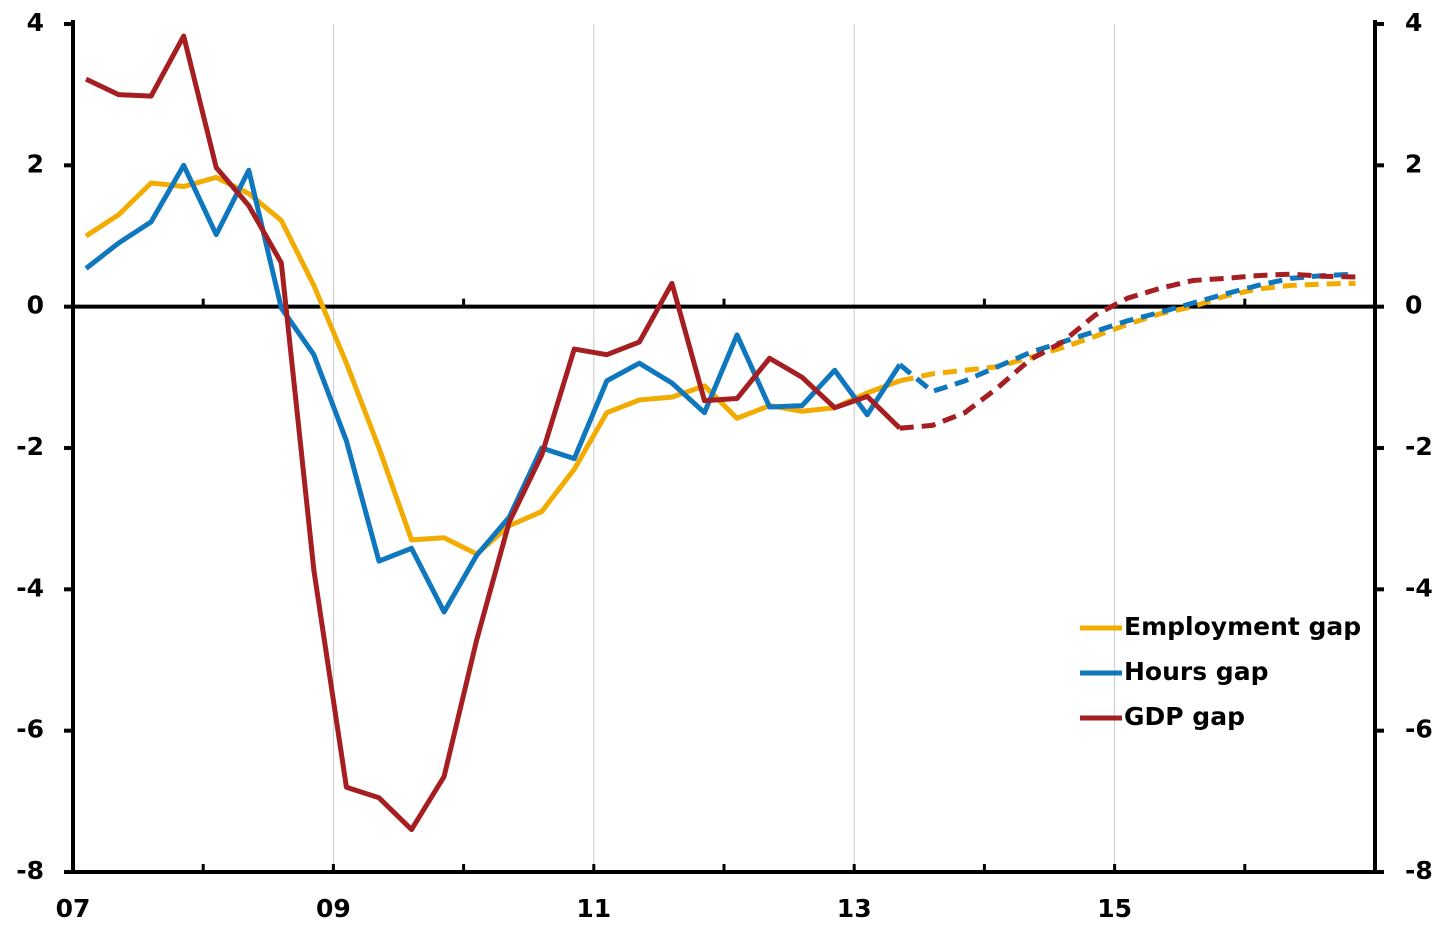 The image size is (1444, 926). I want to click on y-tick-label: -4, so click(30, 587).